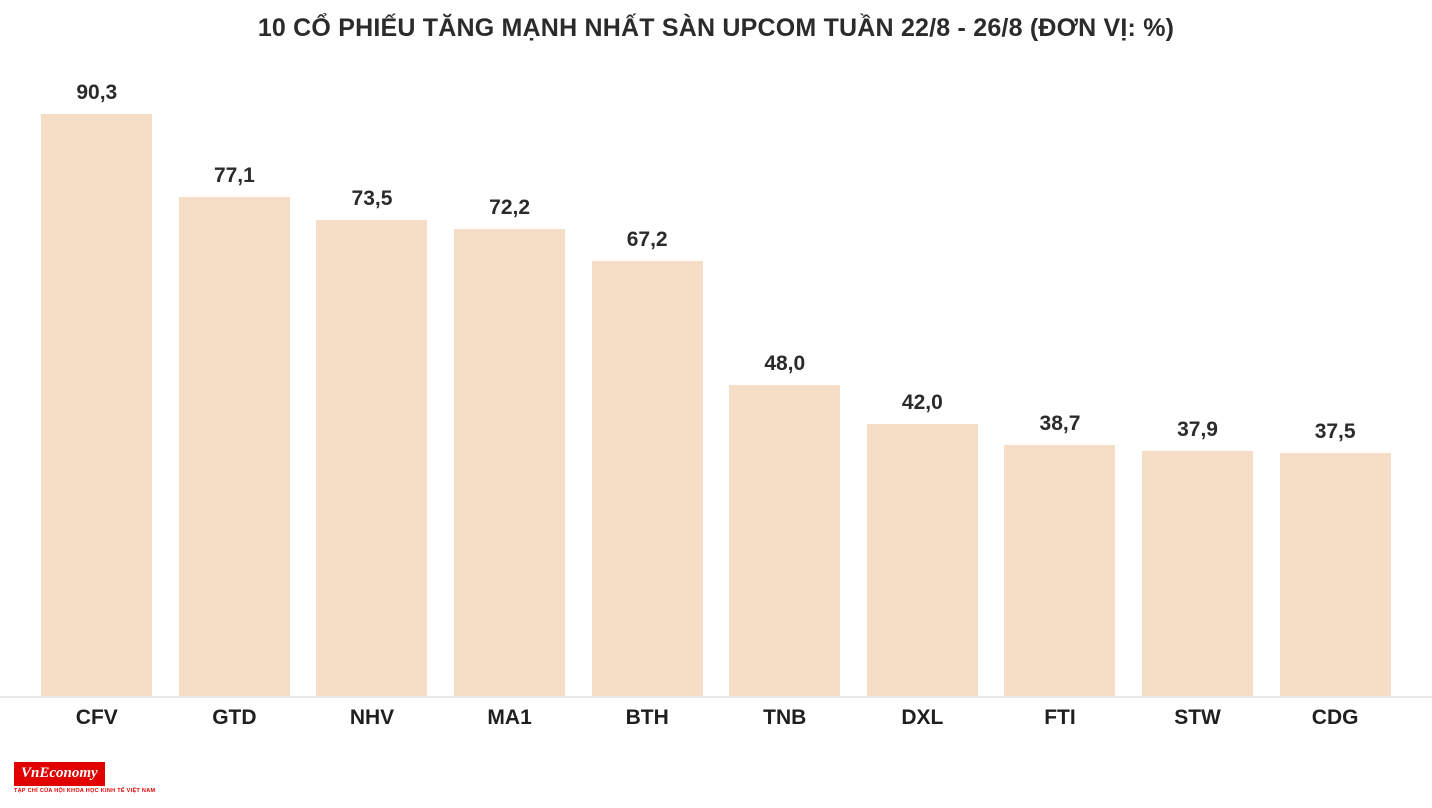 This screenshot has height=808, width=1432. Describe the element at coordinates (234, 175) in the screenshot. I see `bar-value-label: 77,1` at that location.